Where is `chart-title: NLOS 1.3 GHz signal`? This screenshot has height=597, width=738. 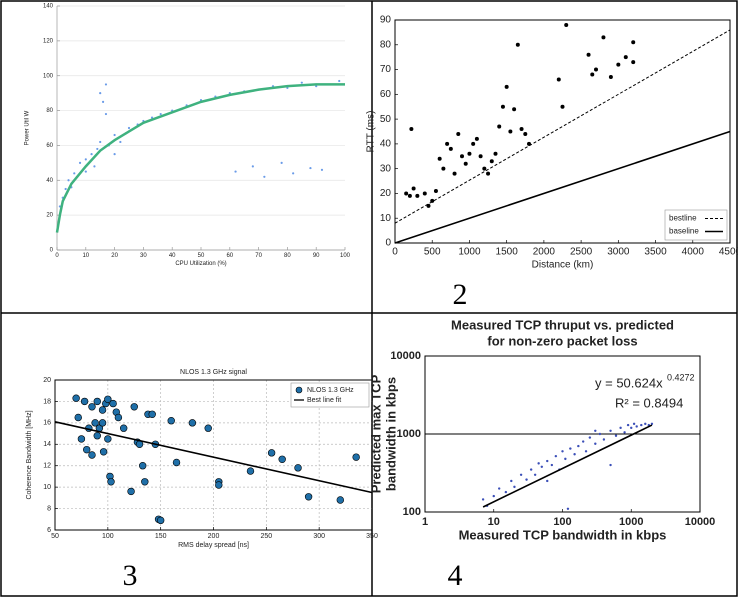
chart-title: NLOS 1.3 GHz signal is located at coordinates (213, 372).